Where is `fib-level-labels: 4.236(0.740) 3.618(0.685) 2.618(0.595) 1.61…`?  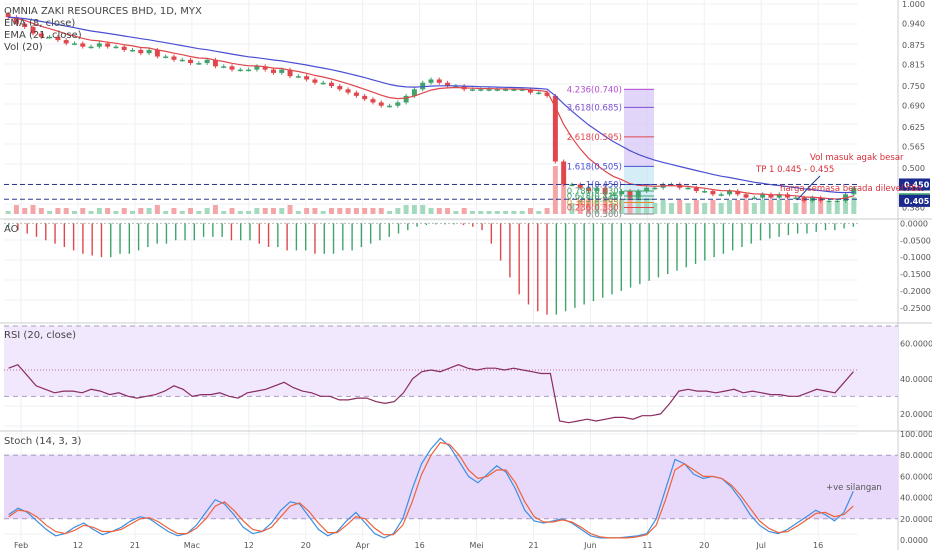 fib-level-labels: 4.236(0.740) 3.618(0.685) 2.618(0.595) 1.61… is located at coordinates (610, 152).